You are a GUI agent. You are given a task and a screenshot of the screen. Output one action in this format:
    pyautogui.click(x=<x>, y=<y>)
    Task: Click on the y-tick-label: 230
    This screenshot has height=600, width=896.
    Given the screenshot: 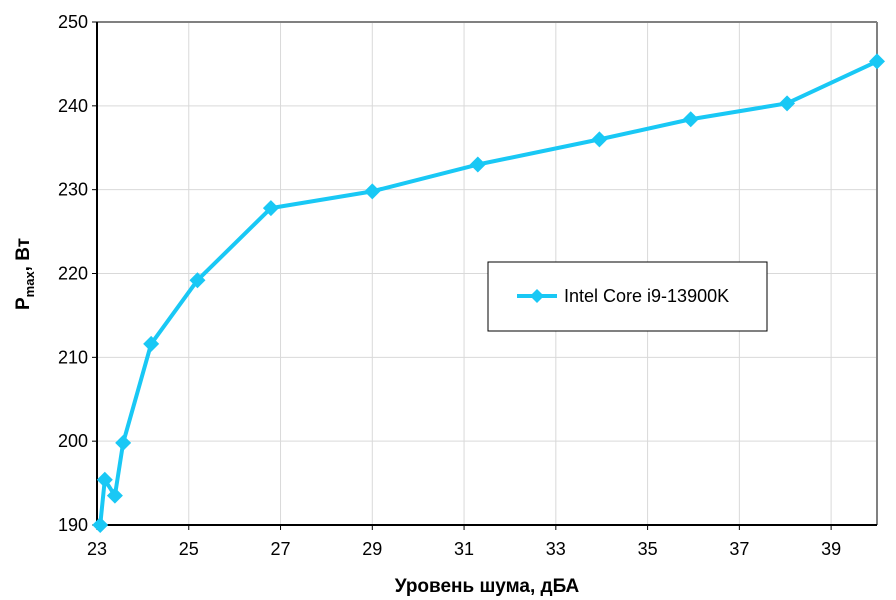 What is the action you would take?
    pyautogui.click(x=73, y=190)
    